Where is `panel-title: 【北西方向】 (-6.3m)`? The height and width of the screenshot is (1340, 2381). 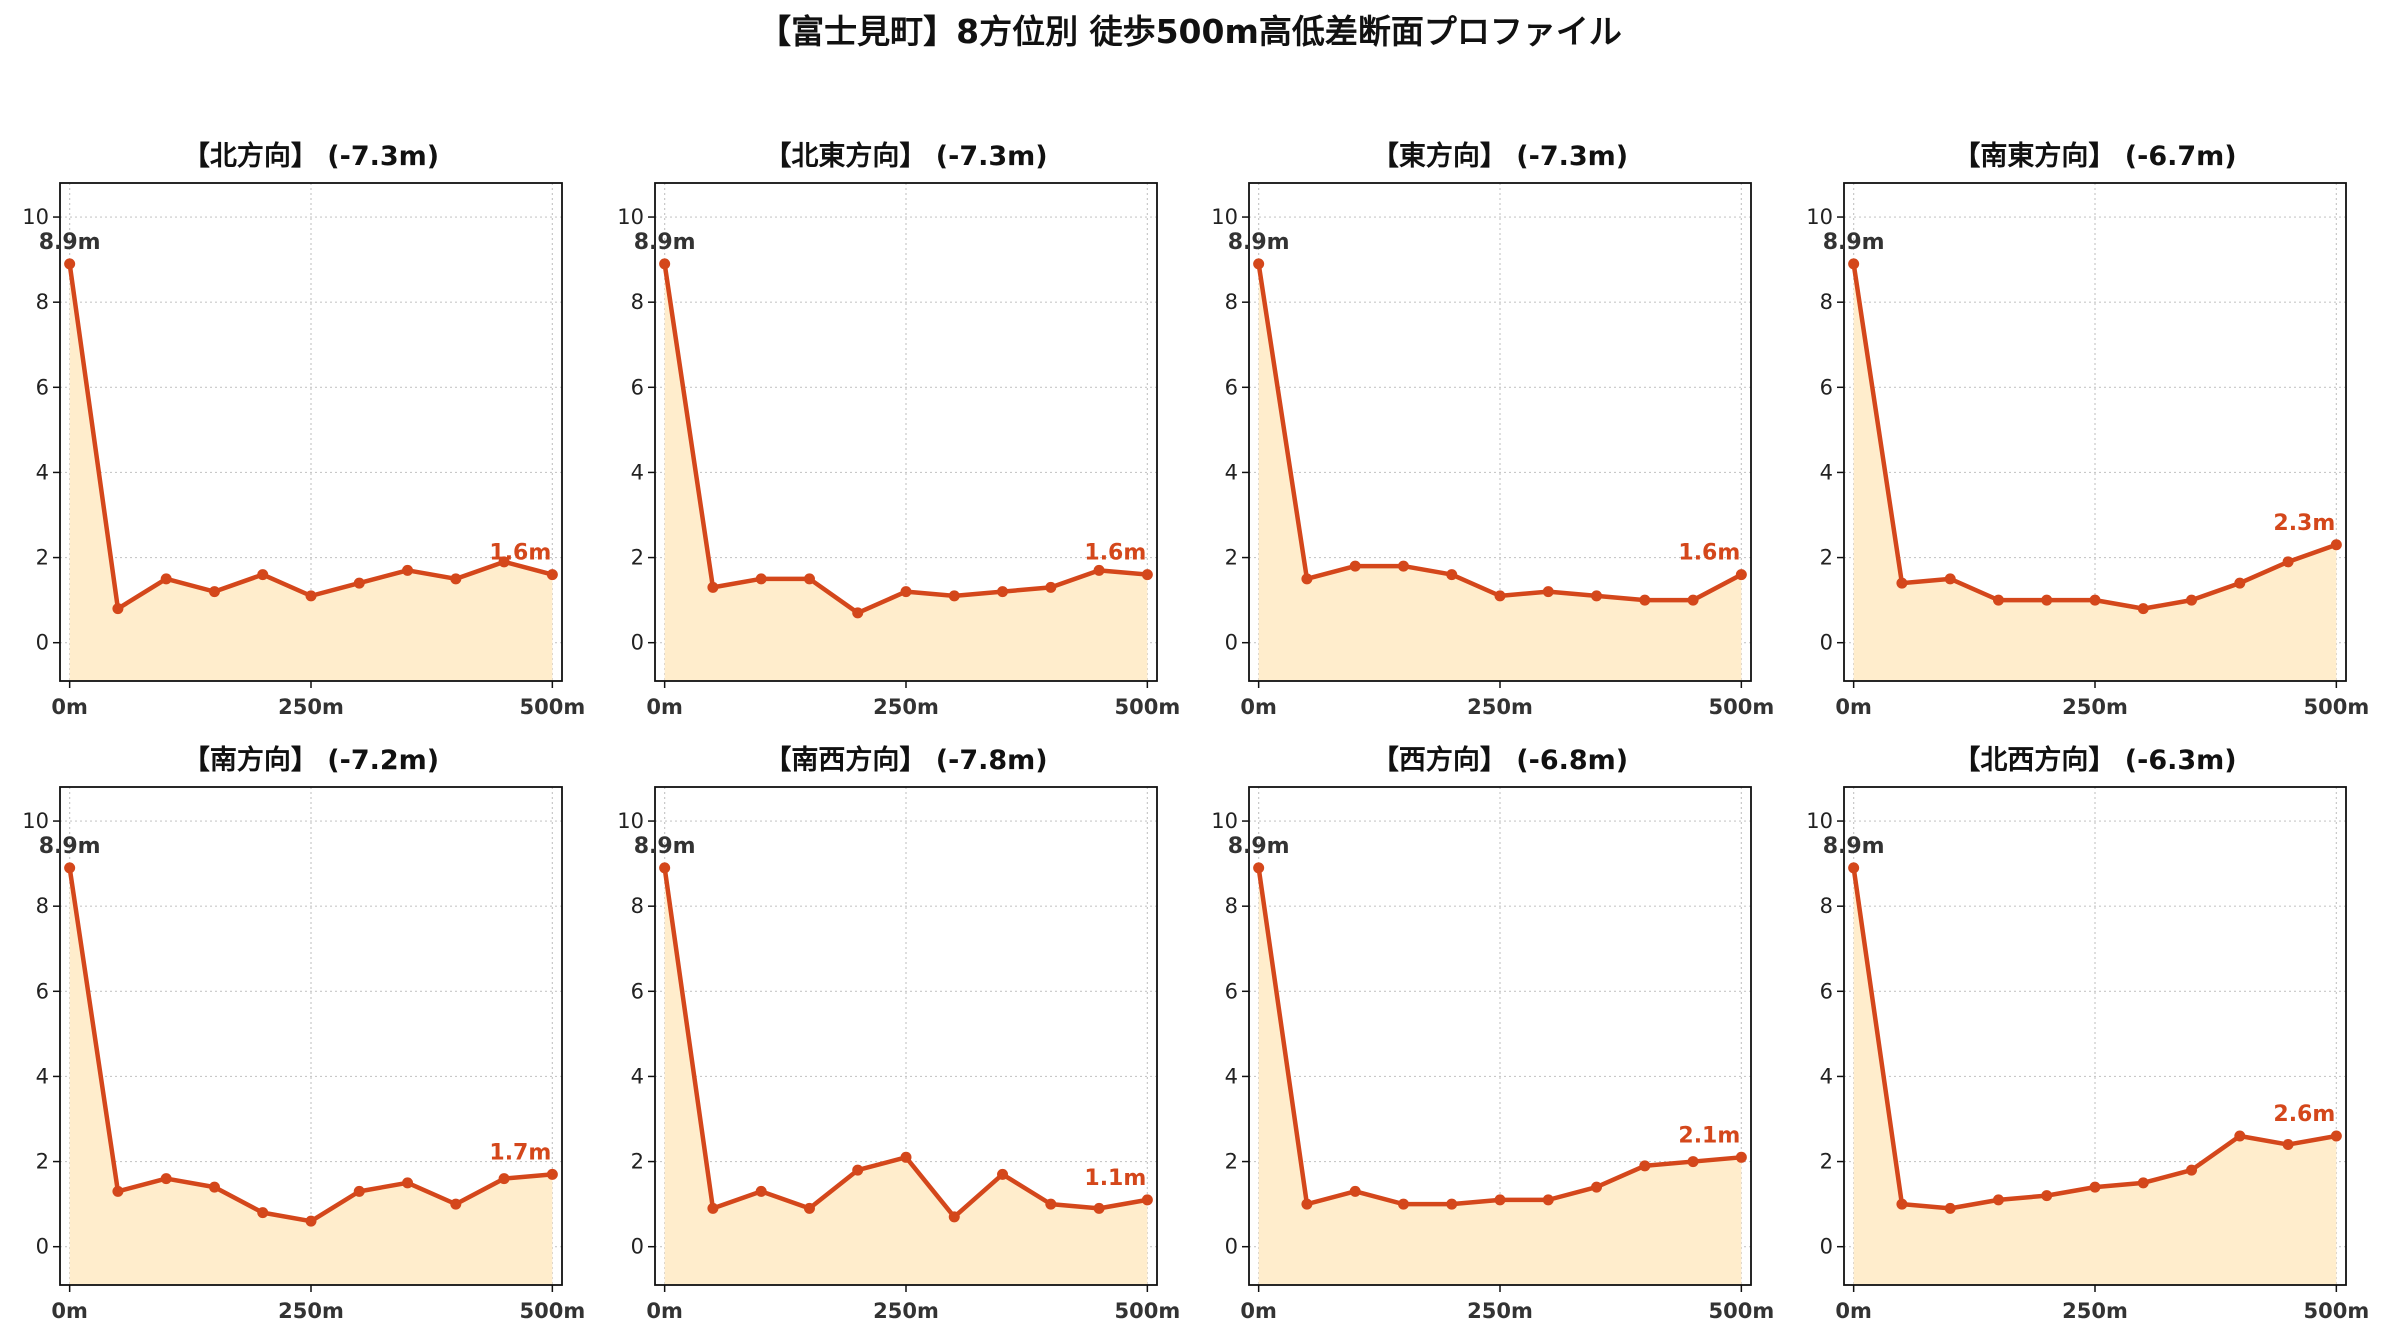 panel-title: 【北西方向】 (-6.3m) is located at coordinates (2094, 760).